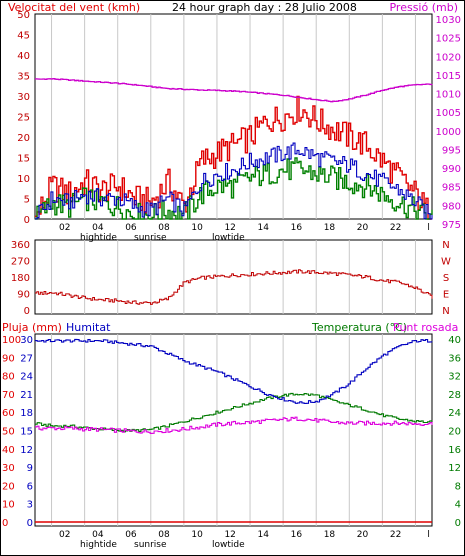 This screenshot has height=556, width=465. What do you see at coordinates (26, 358) in the screenshot?
I see `panel3-ytick-mid-label: 27` at bounding box center [26, 358].